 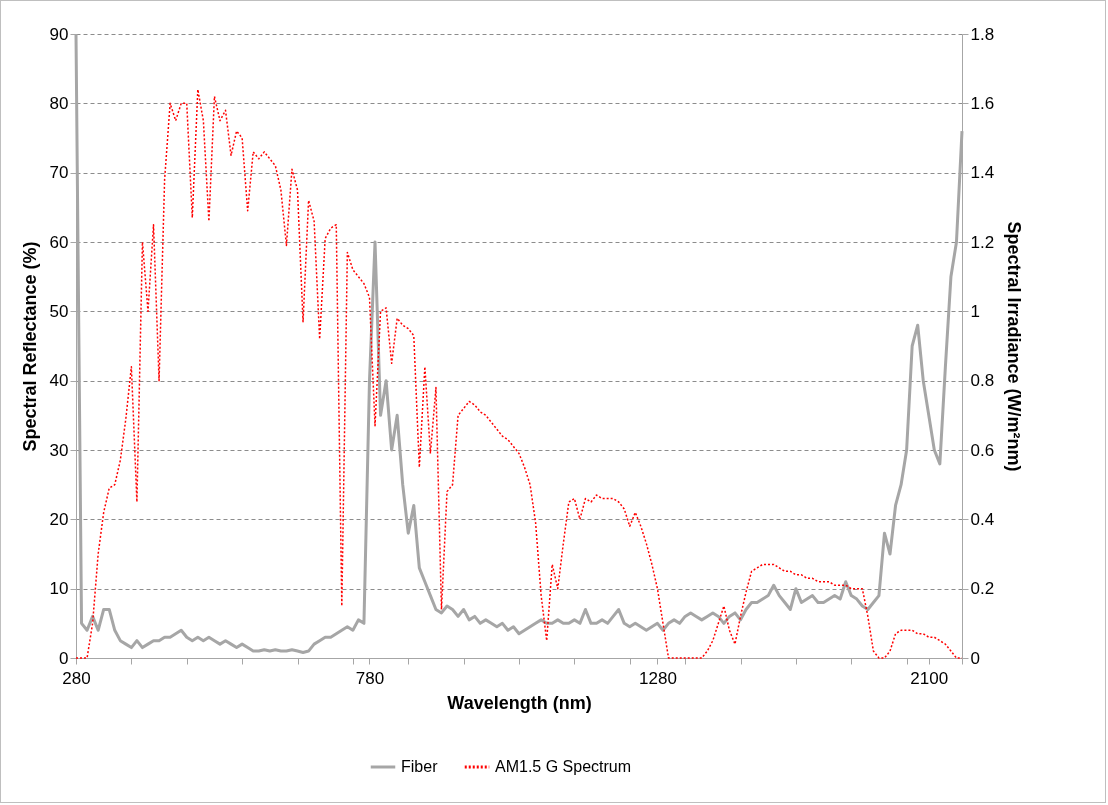 What do you see at coordinates (64, 658) in the screenshot?
I see `y-tick-label: 0` at bounding box center [64, 658].